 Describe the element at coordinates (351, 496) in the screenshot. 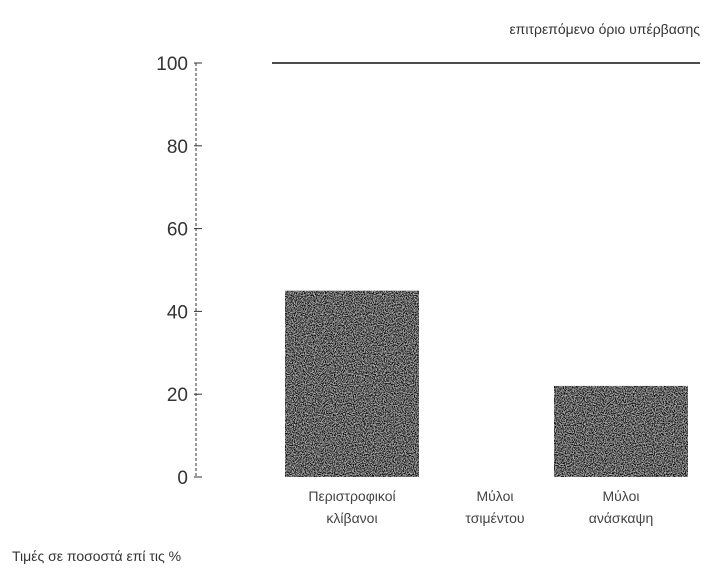

I see `x-category-label: Περιστροφικοί` at that location.